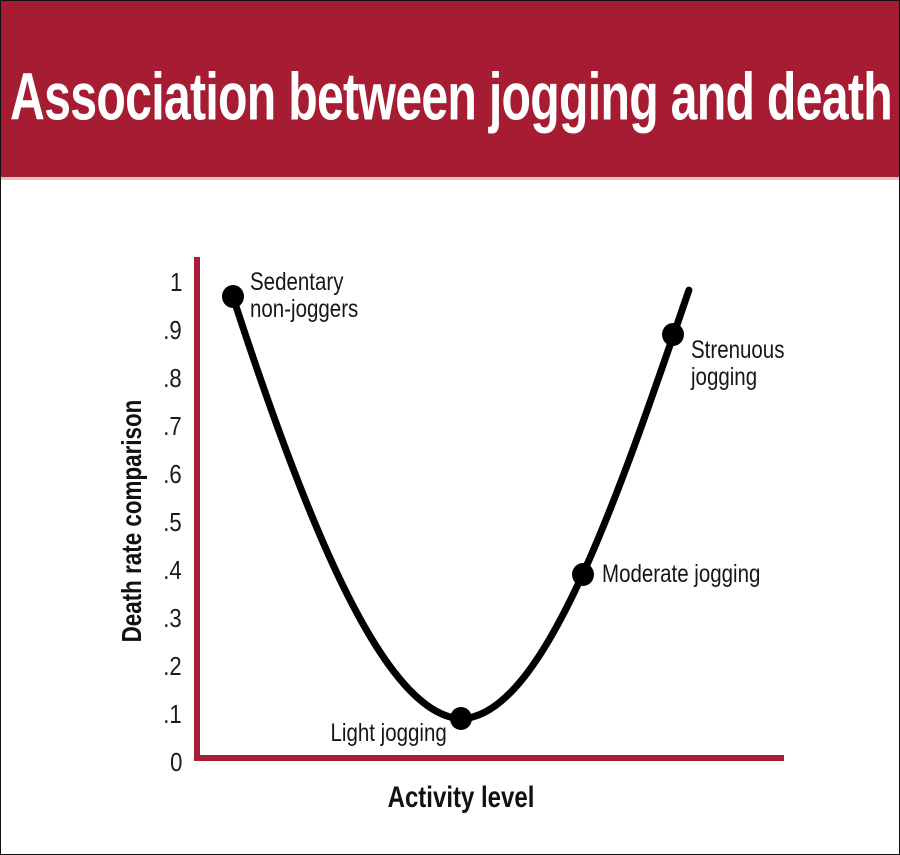 The width and height of the screenshot is (900, 855). Describe the element at coordinates (172, 570) in the screenshot. I see `y-tick-label: .4` at that location.